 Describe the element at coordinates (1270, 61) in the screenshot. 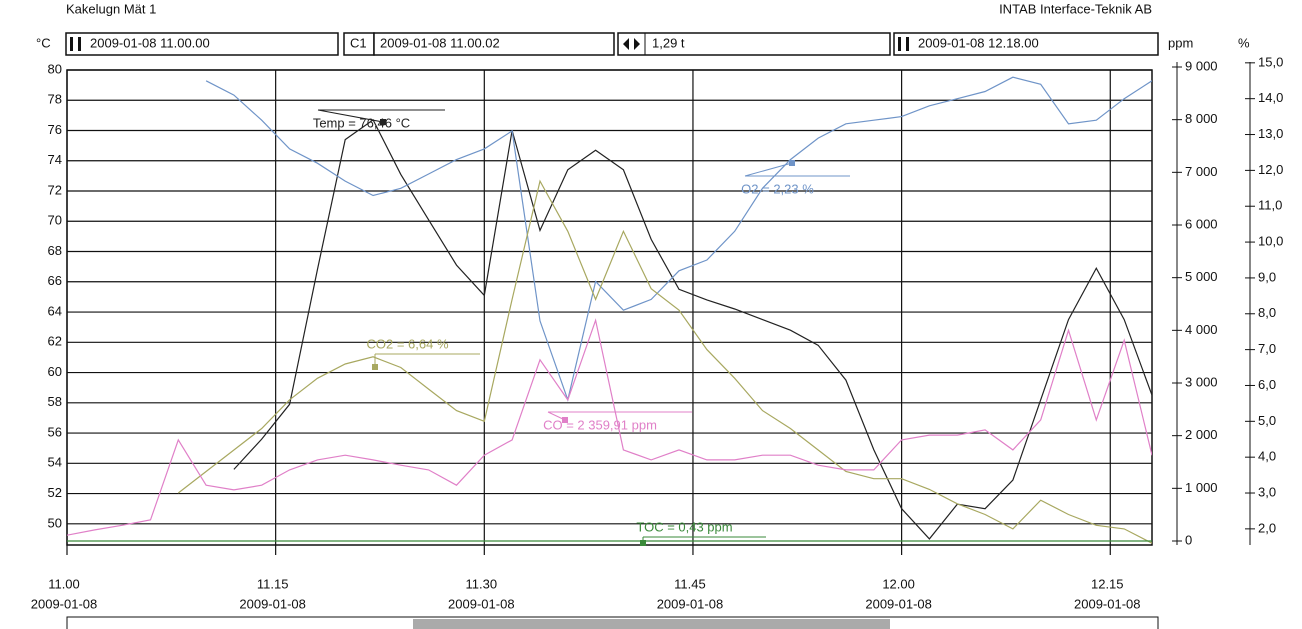

I see `y3-tick-label: 15,0` at that location.